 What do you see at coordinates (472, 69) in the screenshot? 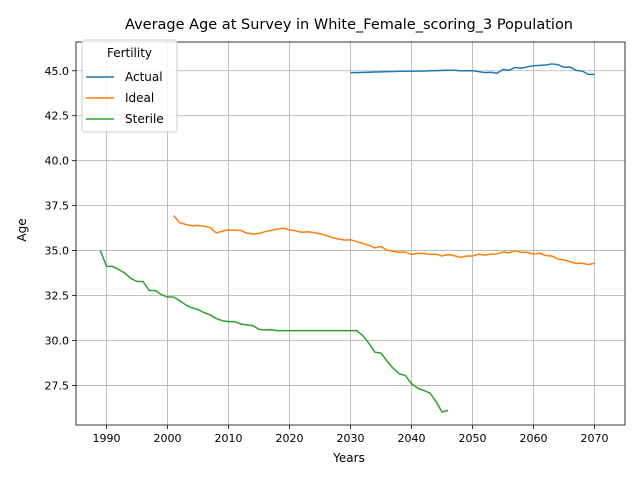
I see `series-line-actual` at bounding box center [472, 69].